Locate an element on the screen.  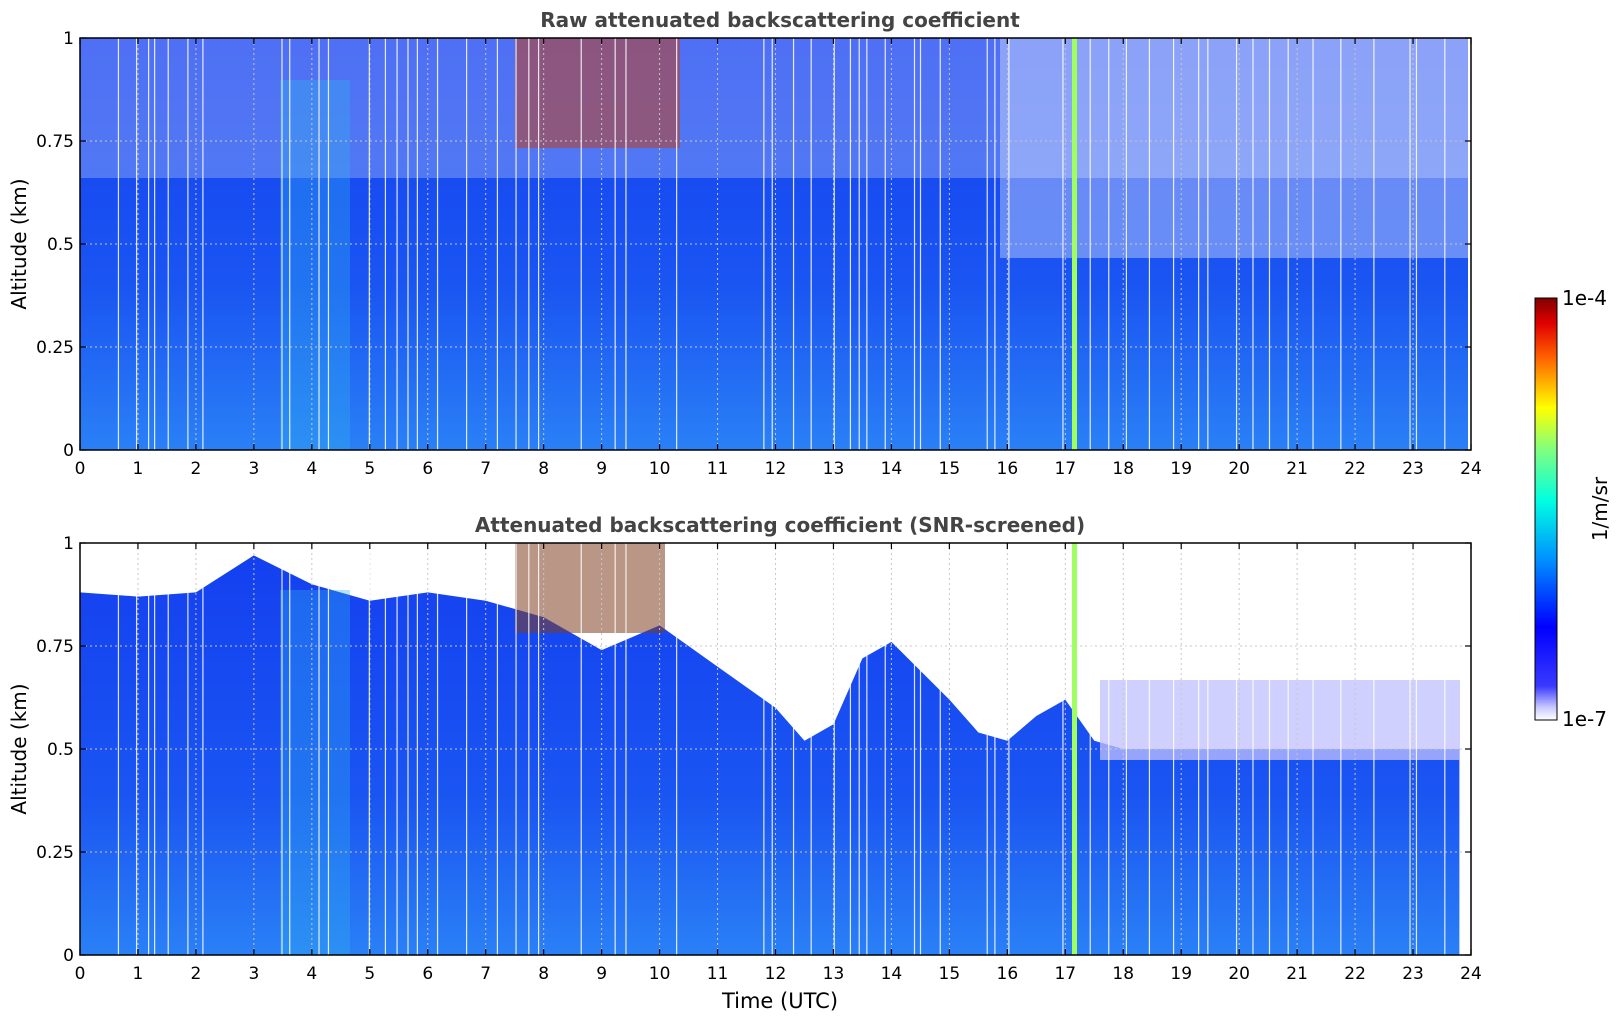
y-tick-label: 0.25 is located at coordinates (55, 348).